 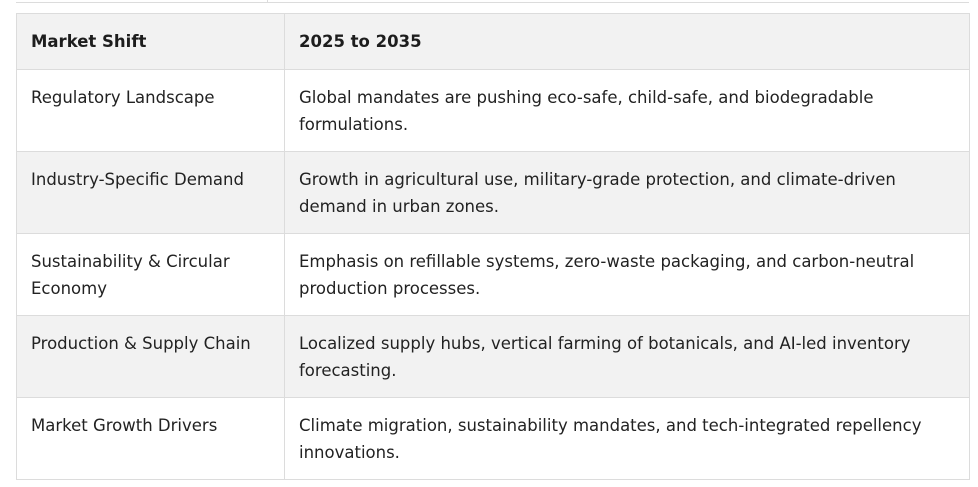 I want to click on cell-shift: Regulatory Landscape, so click(x=150, y=110).